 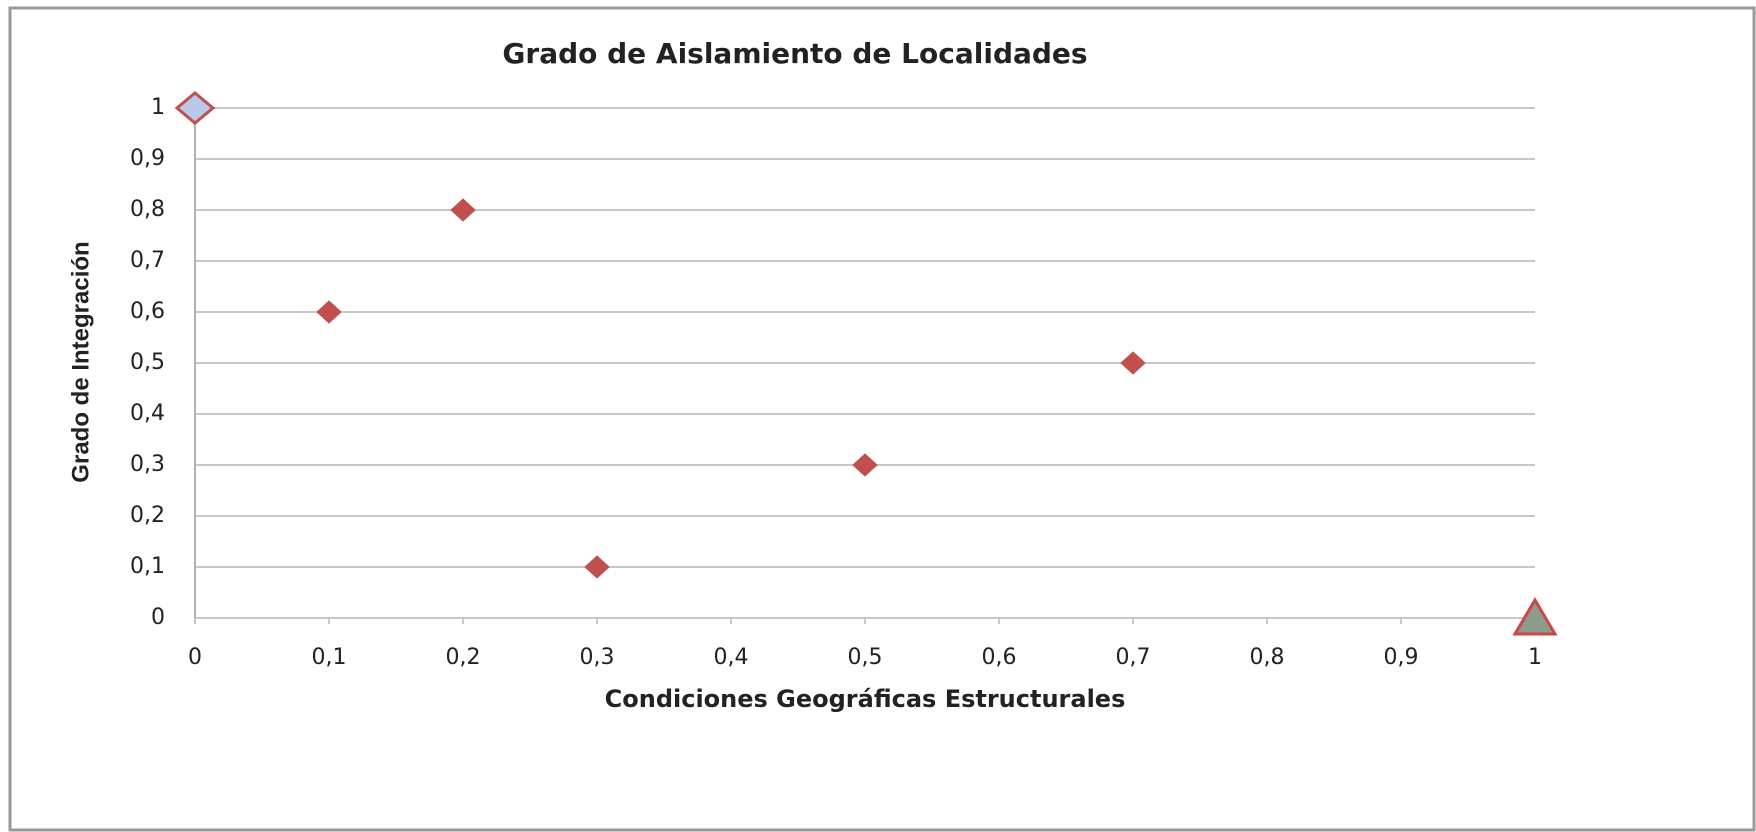 What do you see at coordinates (147, 362) in the screenshot?
I see `y-tick-label: 0,5` at bounding box center [147, 362].